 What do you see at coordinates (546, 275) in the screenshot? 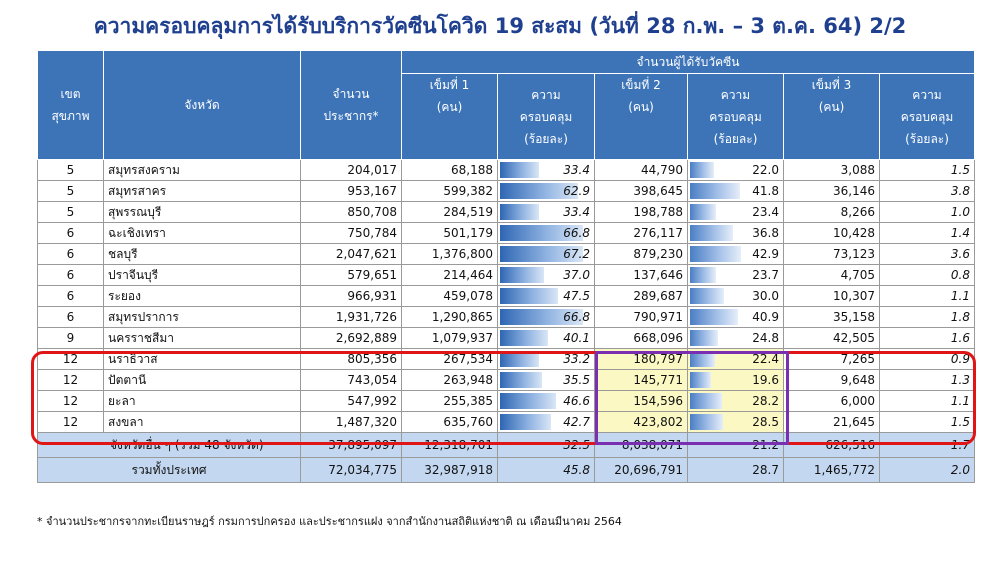
I see `cell-coverage1: 37.0` at bounding box center [546, 275].